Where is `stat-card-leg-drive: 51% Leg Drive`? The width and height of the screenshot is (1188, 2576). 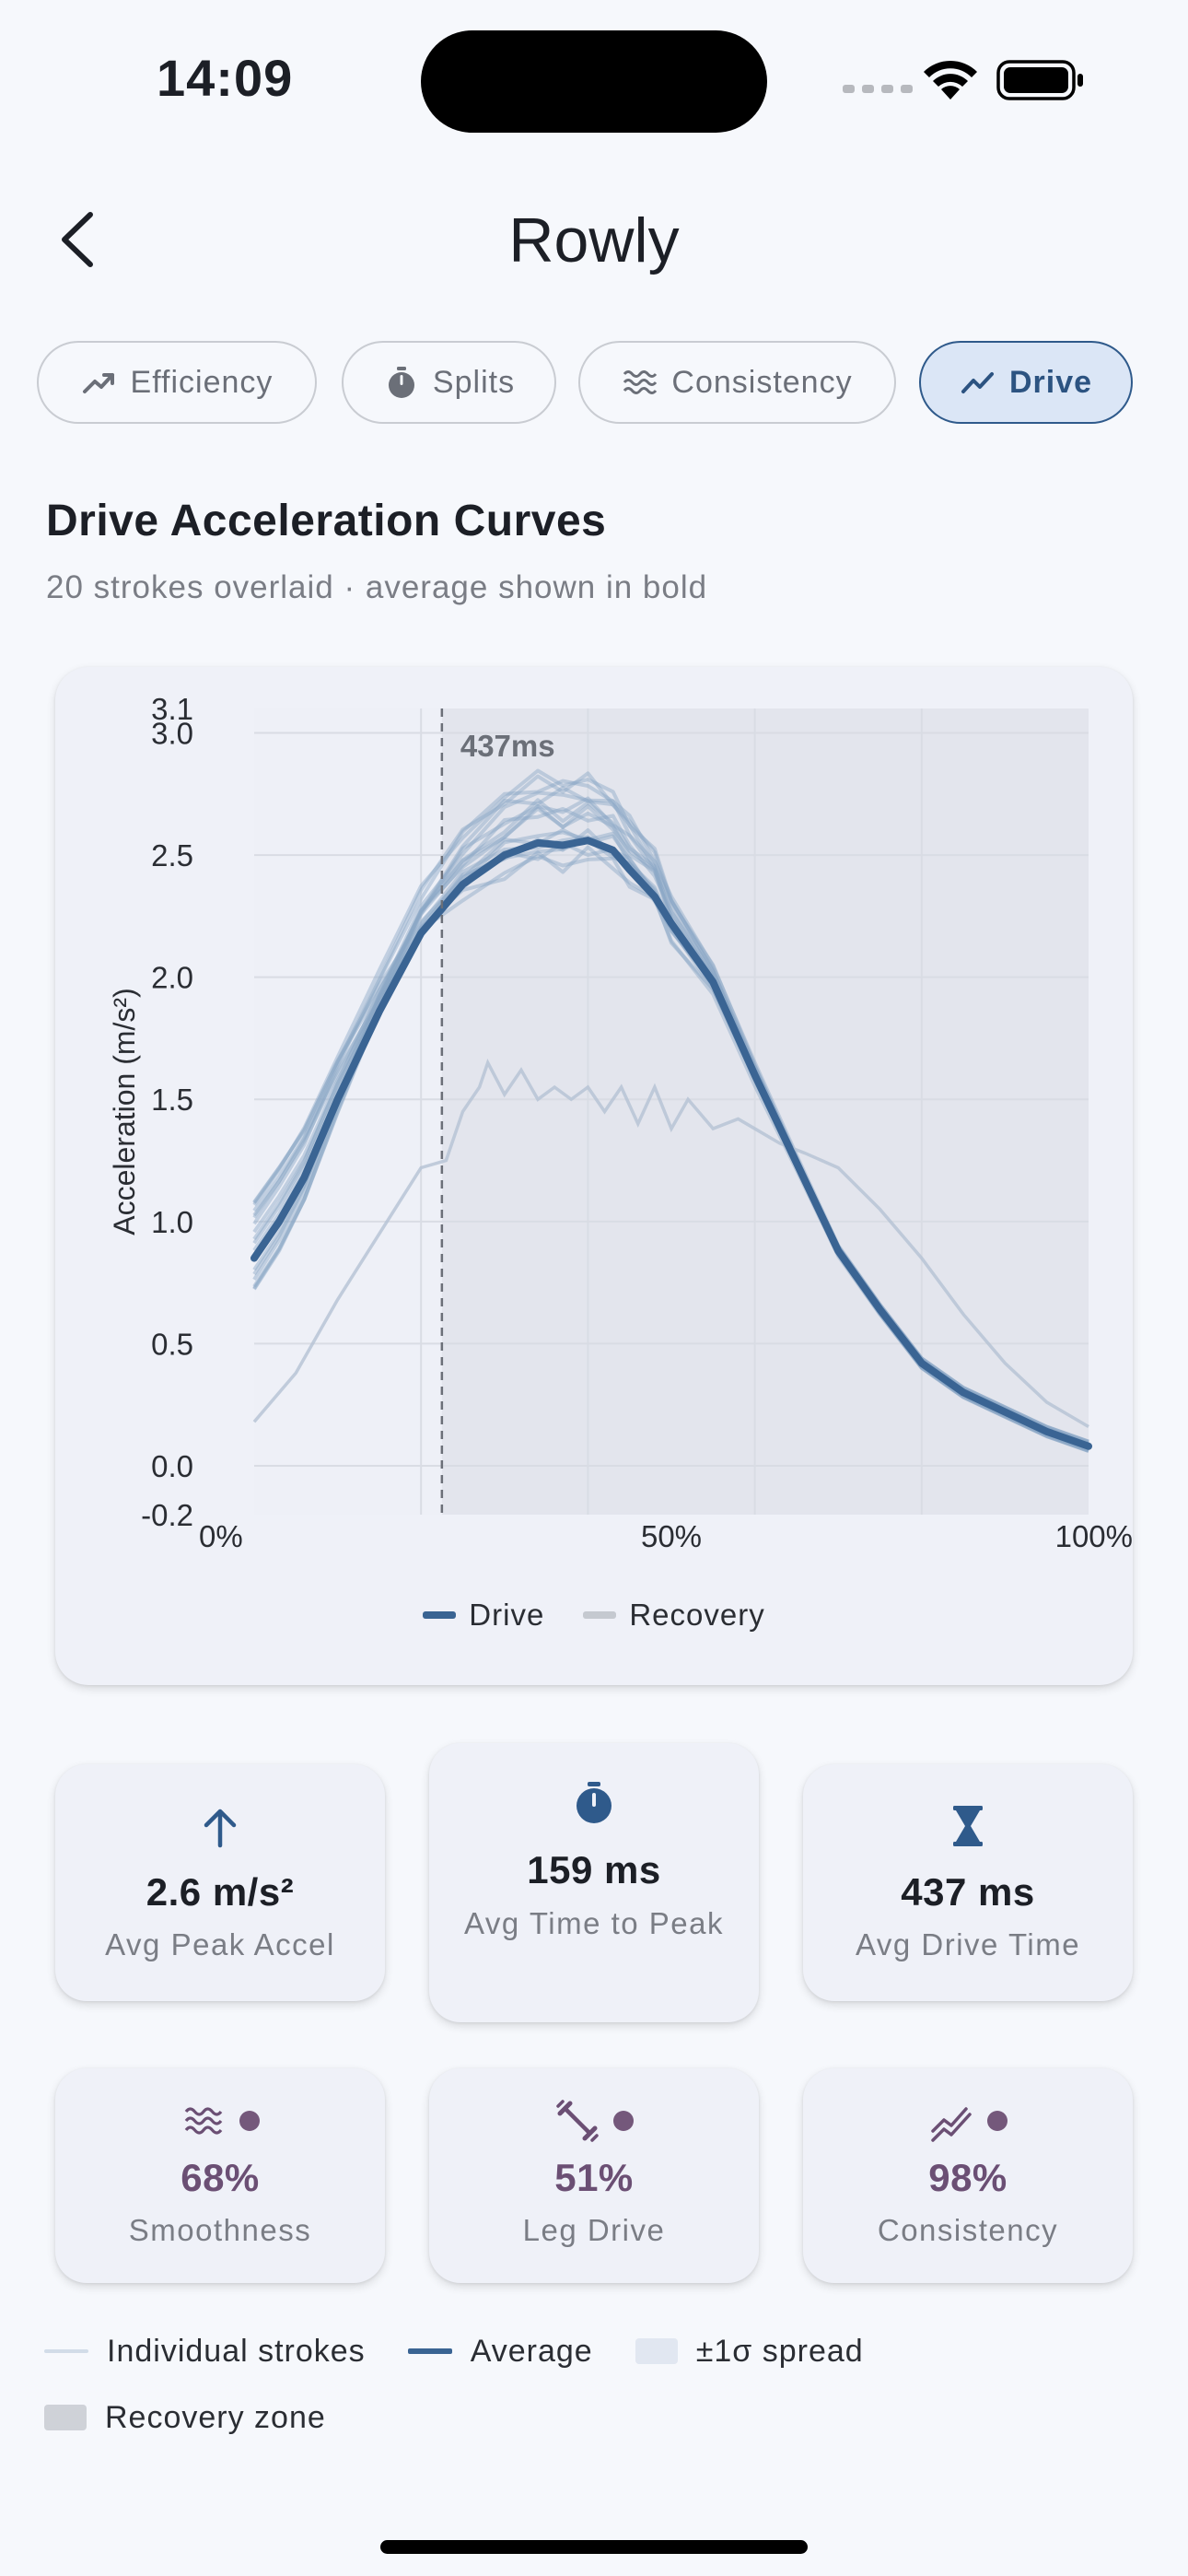 stat-card-leg-drive: 51% Leg Drive is located at coordinates (594, 2175).